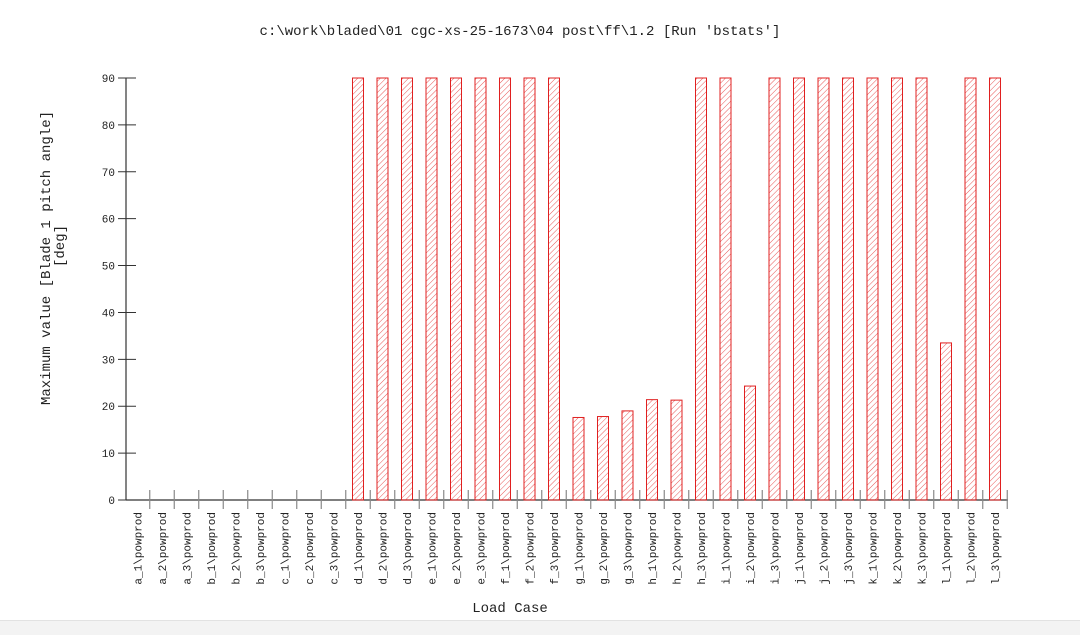 This screenshot has height=635, width=1080. Describe the element at coordinates (108, 361) in the screenshot. I see `y-tick-label: 30` at that location.